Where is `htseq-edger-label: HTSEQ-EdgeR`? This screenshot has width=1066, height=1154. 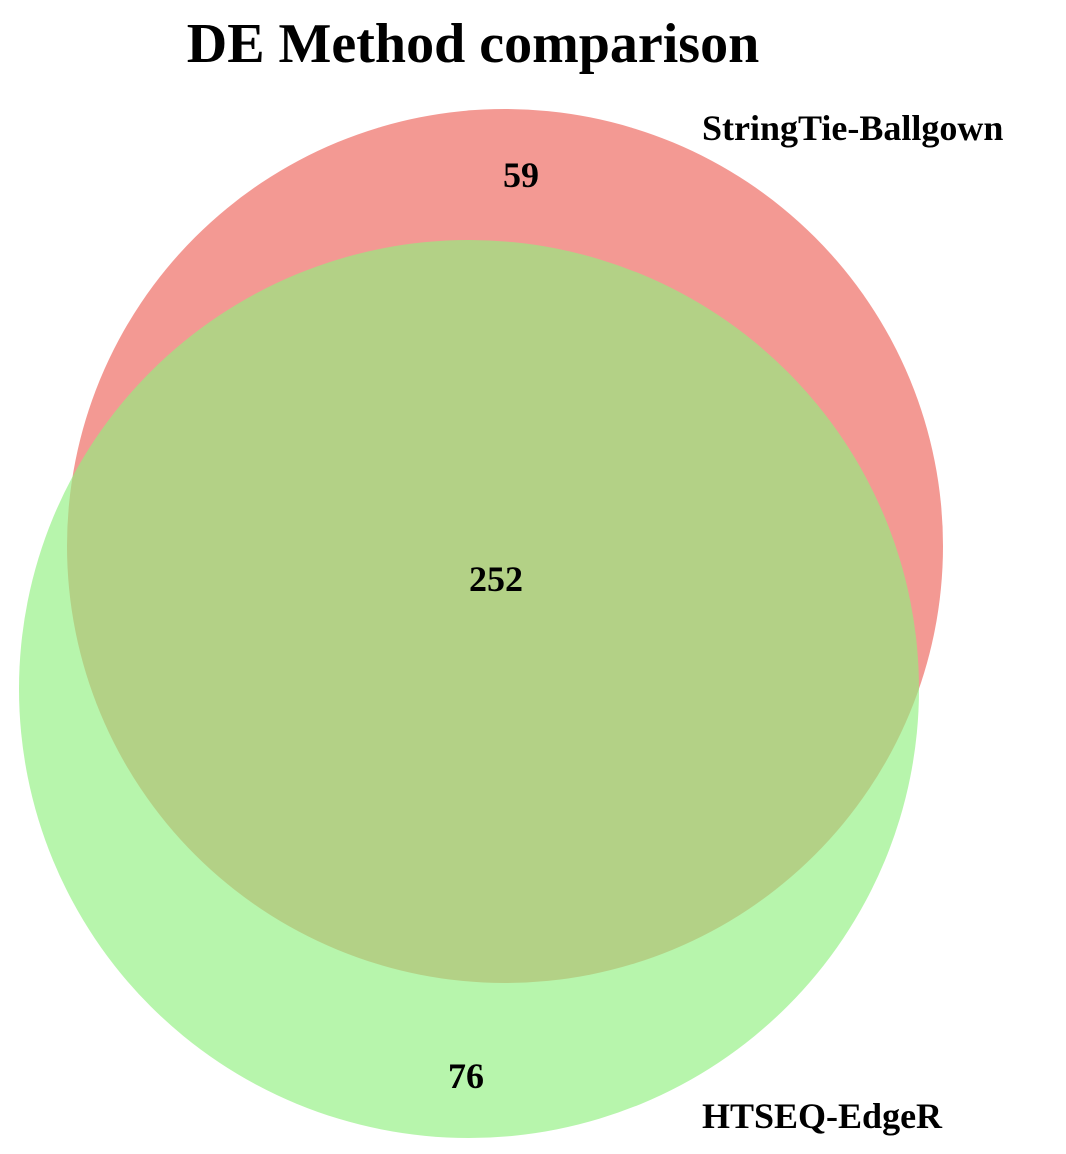 htseq-edger-label: HTSEQ-EdgeR is located at coordinates (822, 1116).